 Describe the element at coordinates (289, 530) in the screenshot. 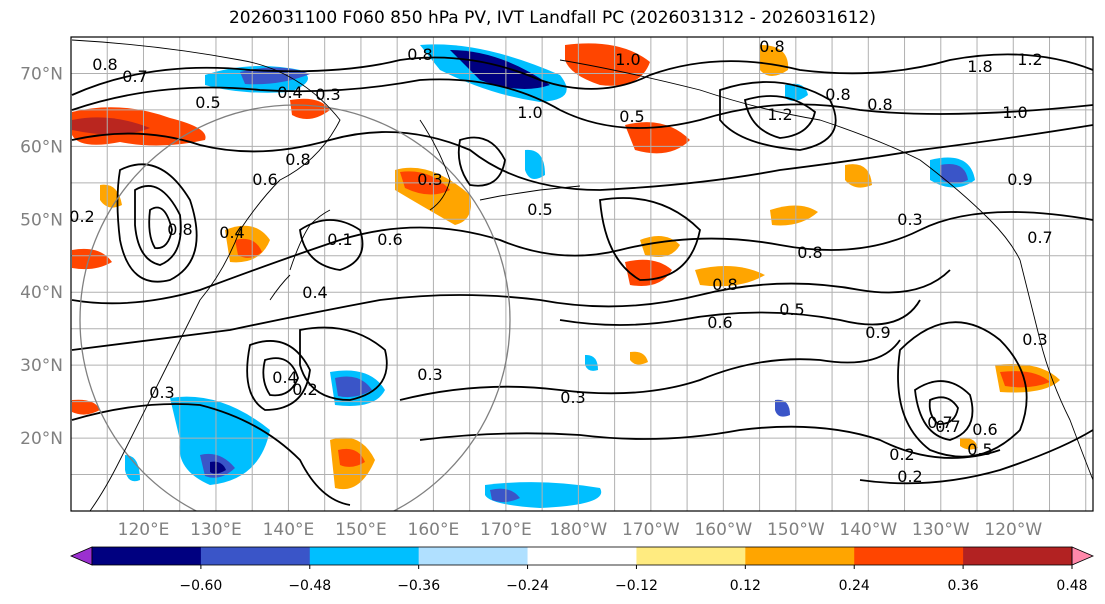

I see `longitude-tick-label: 140°E` at that location.